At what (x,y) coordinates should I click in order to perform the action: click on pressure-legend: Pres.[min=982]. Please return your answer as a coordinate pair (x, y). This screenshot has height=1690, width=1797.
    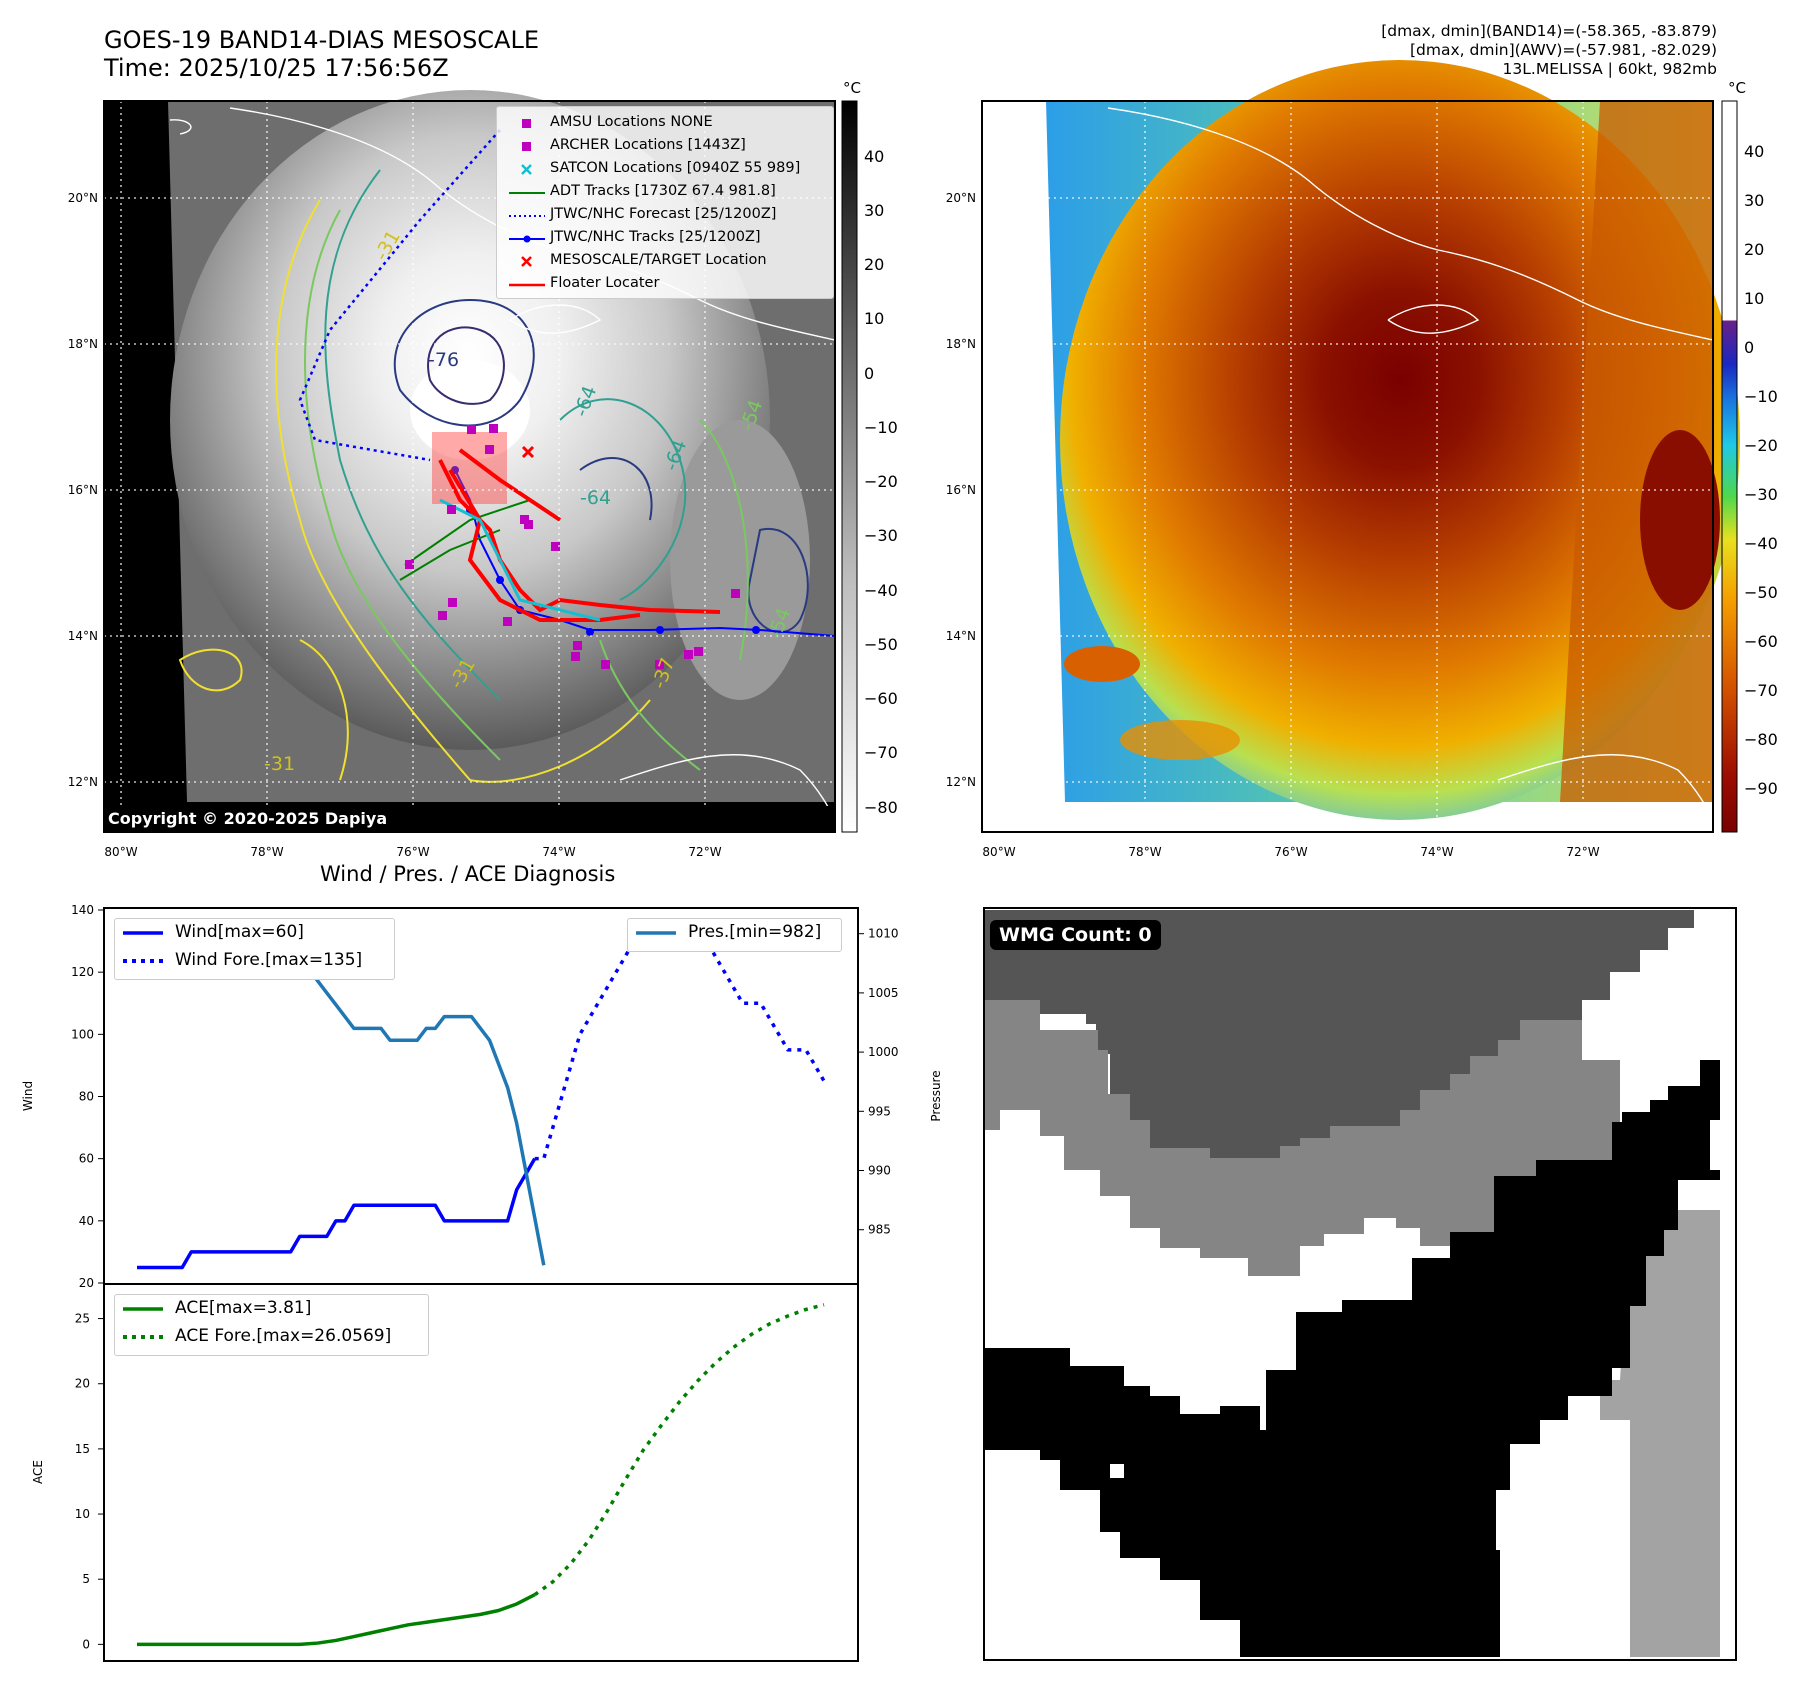
    Looking at the image, I should click on (734, 935).